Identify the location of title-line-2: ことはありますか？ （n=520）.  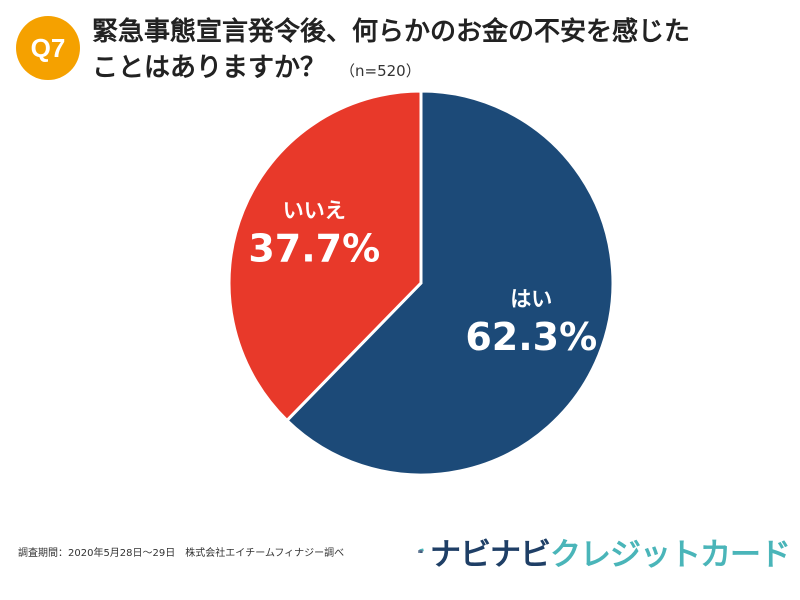
(256, 68).